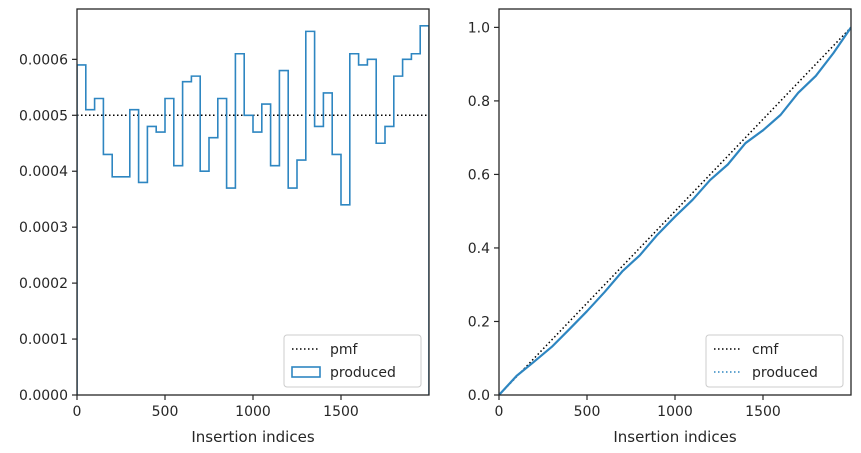 The width and height of the screenshot is (861, 453). What do you see at coordinates (479, 396) in the screenshot?
I see `y-tick-label: 0.0` at bounding box center [479, 396].